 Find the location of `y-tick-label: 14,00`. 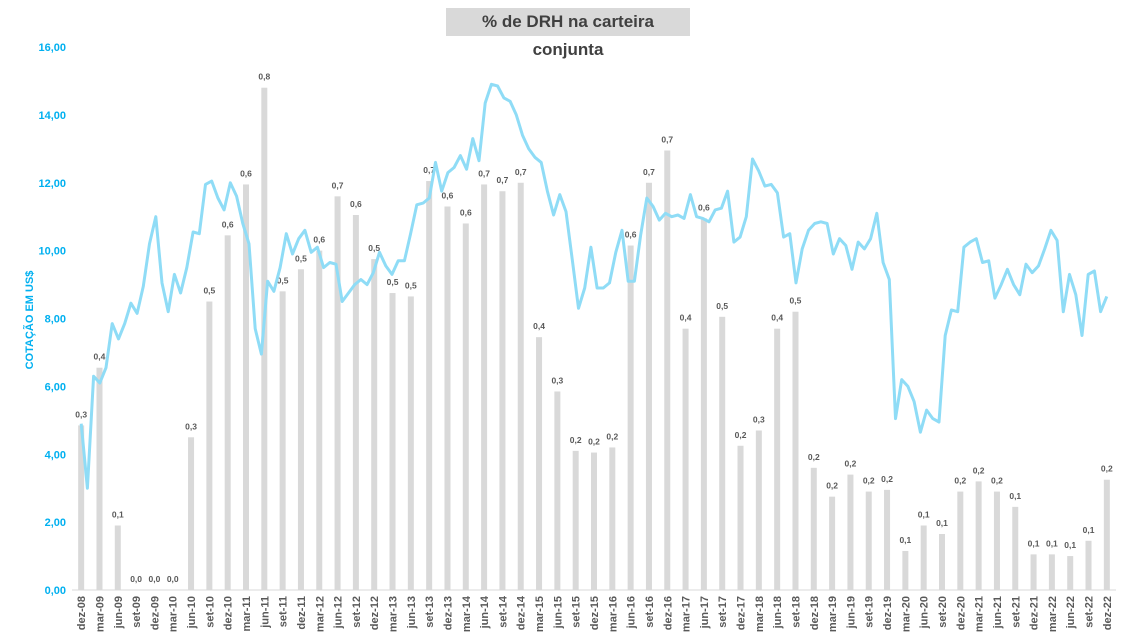

y-tick-label: 14,00 is located at coordinates (52, 116).